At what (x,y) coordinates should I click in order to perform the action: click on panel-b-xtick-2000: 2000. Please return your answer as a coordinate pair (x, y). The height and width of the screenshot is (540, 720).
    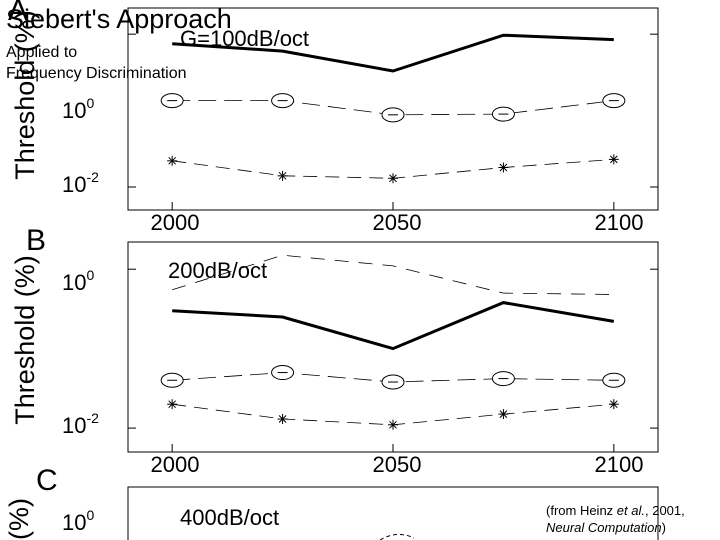
    Looking at the image, I should click on (175, 464).